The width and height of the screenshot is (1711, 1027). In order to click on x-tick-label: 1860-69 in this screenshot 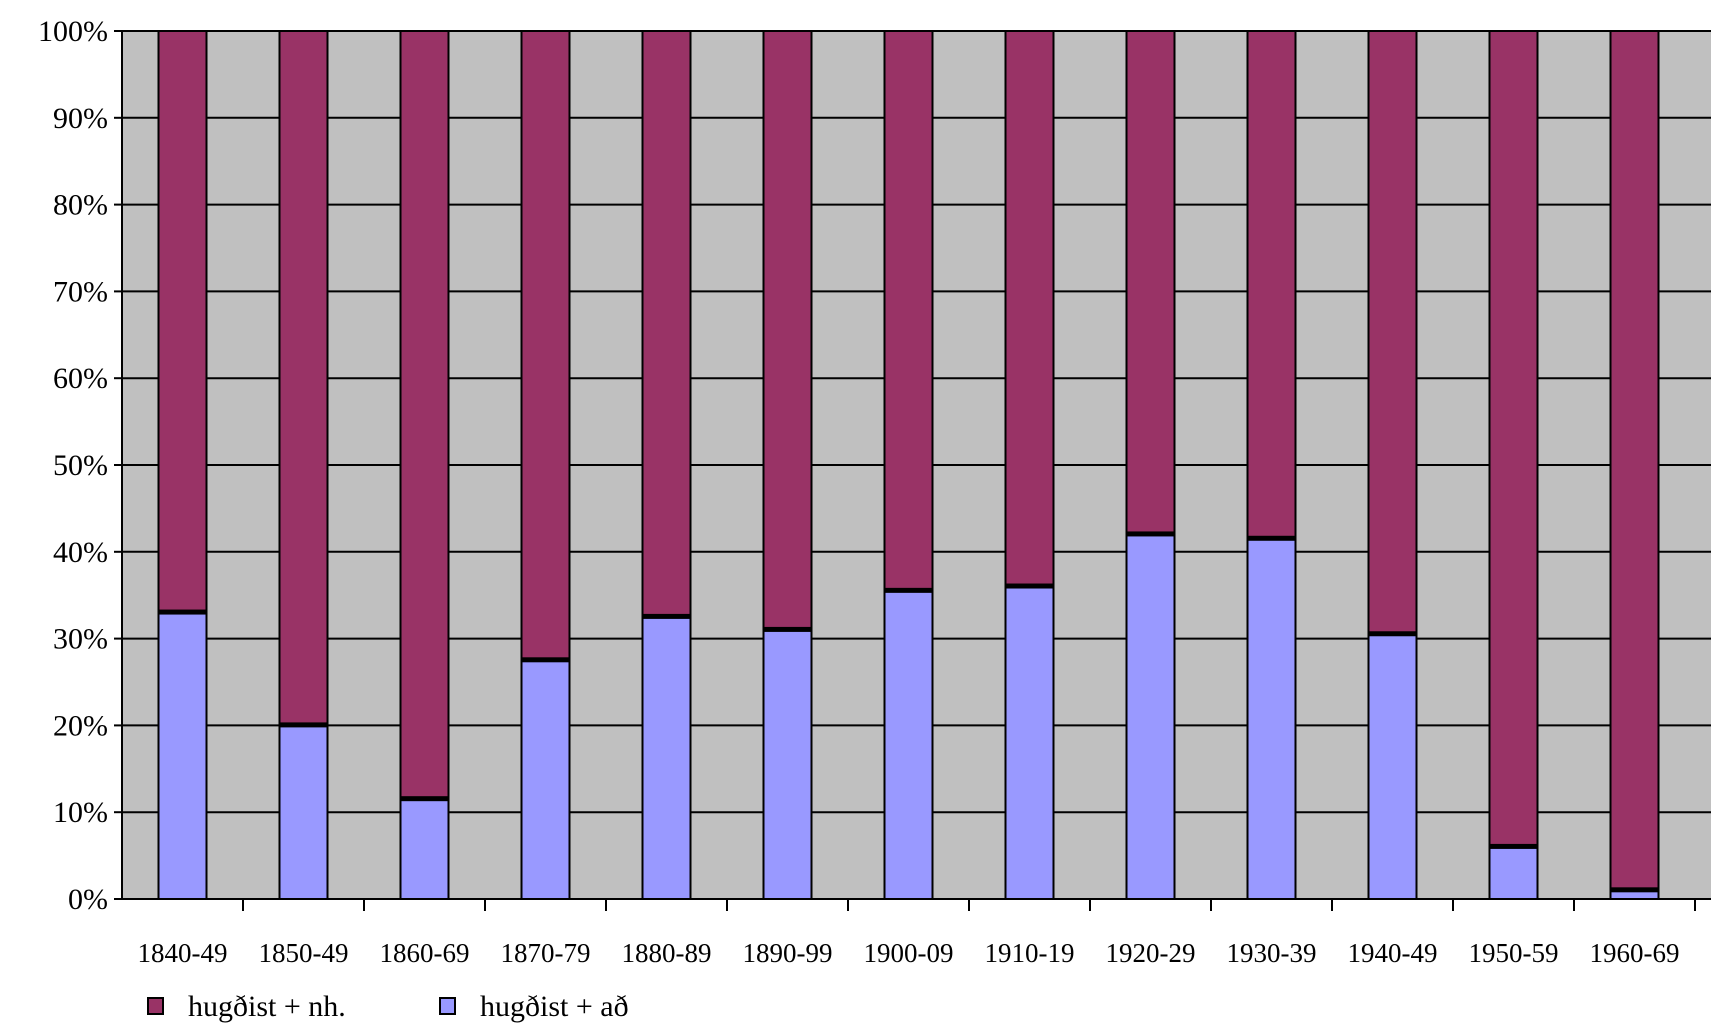, I will do `click(425, 953)`.